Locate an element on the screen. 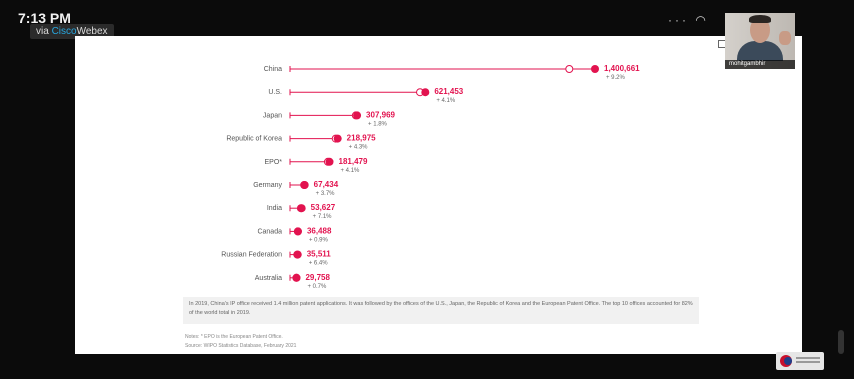 The height and width of the screenshot is (379, 854). value-label: 181,479 is located at coordinates (353, 161).